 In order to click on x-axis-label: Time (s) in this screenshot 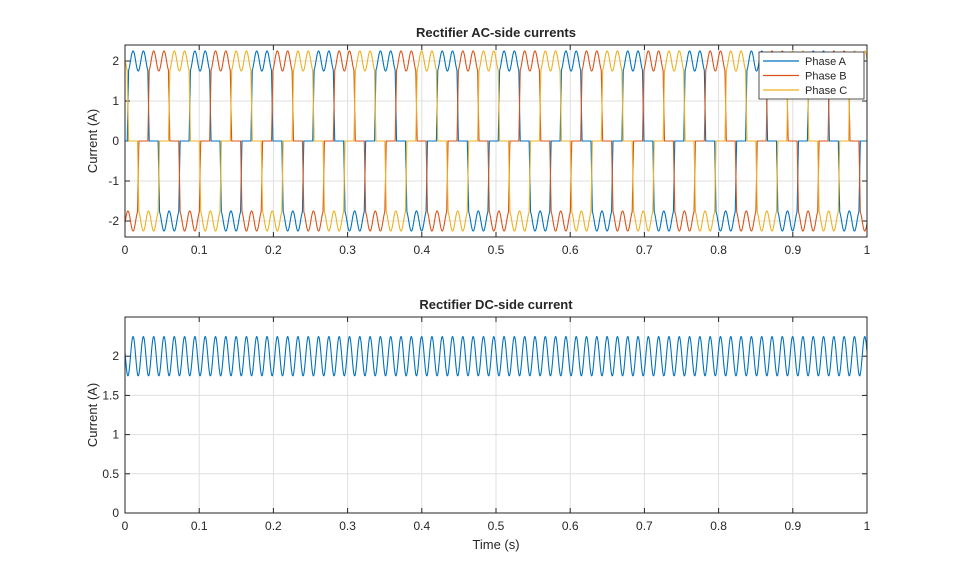, I will do `click(495, 544)`.